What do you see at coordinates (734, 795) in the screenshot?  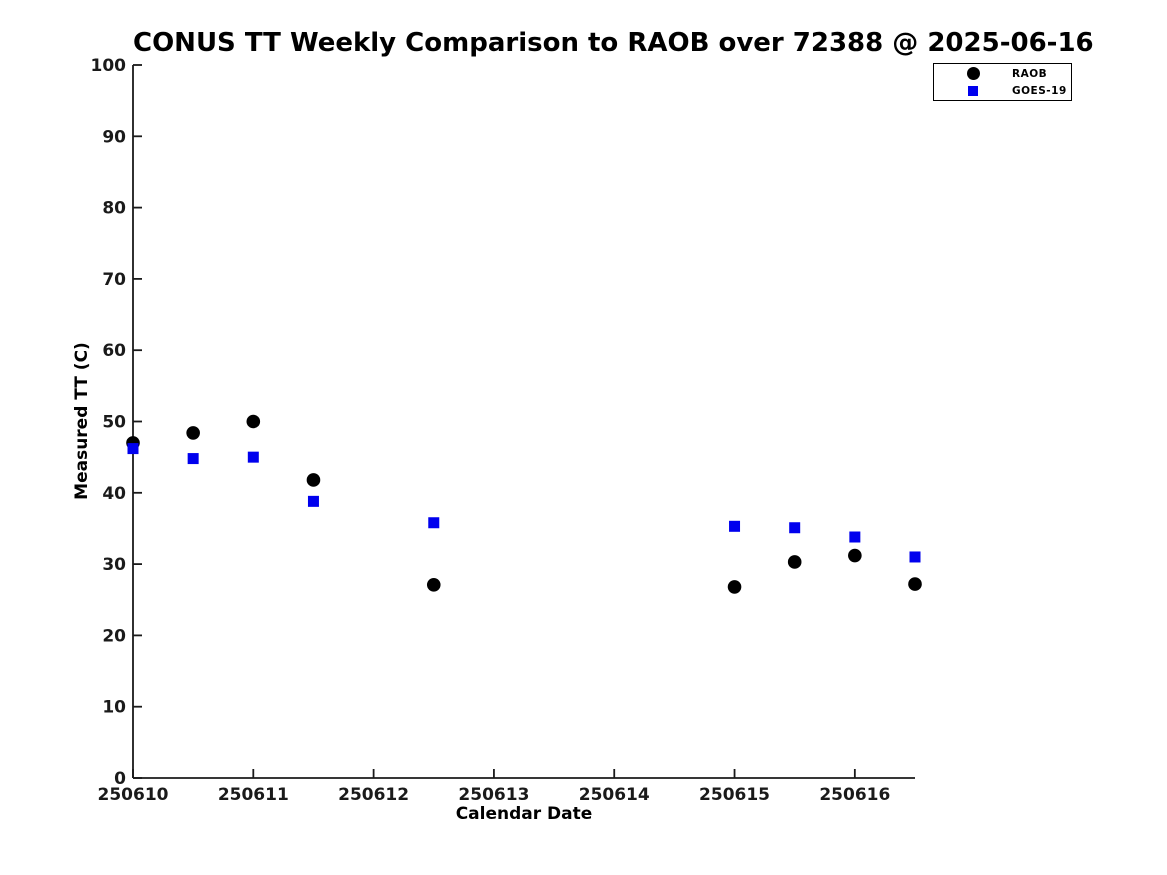 I see `svg-text: 250615` at bounding box center [734, 795].